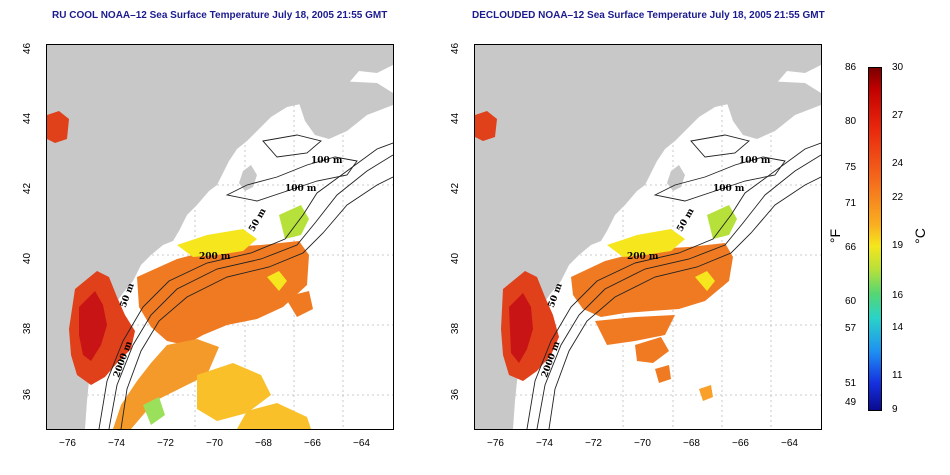 The height and width of the screenshot is (475, 950). I want to click on fahrenheit-label: 51, so click(851, 383).